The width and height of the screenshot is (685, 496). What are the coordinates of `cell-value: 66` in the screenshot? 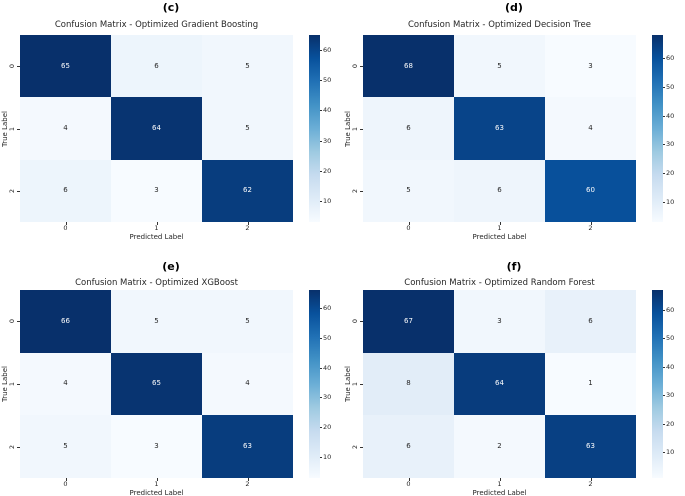 It's located at (65, 320).